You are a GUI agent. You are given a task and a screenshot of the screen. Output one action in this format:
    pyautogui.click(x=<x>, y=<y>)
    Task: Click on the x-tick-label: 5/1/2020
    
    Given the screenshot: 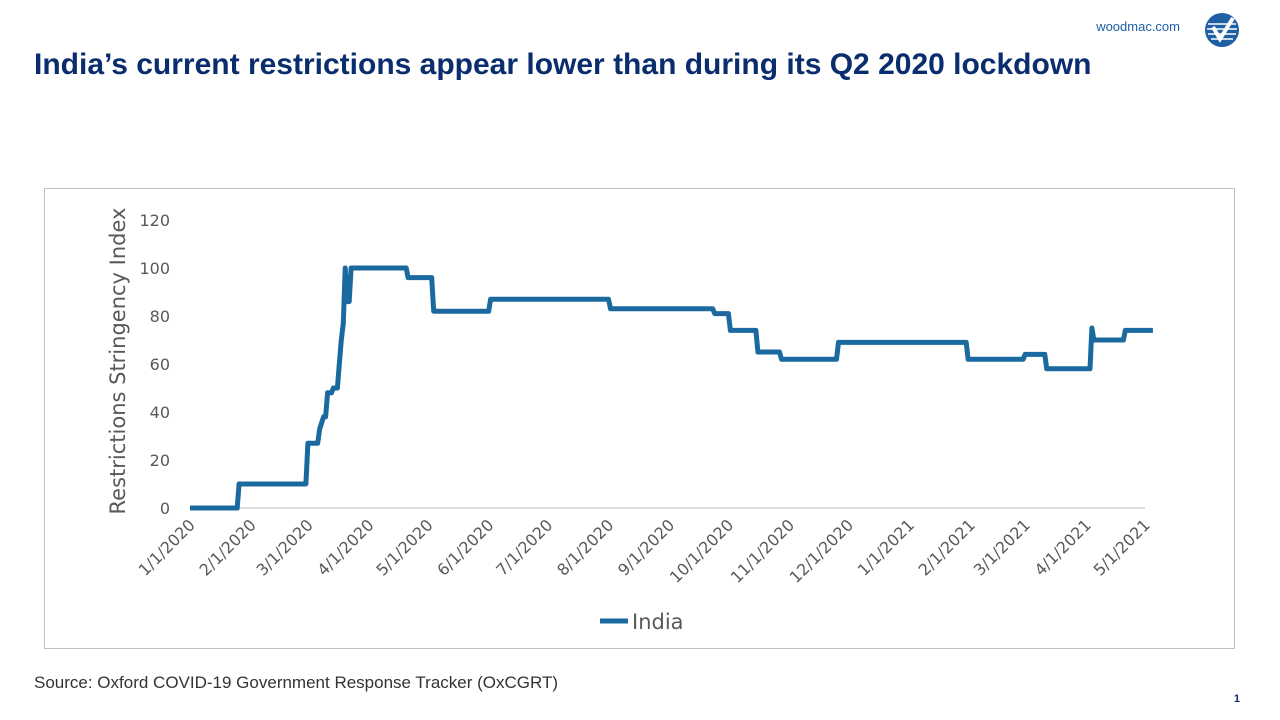 What is the action you would take?
    pyautogui.click(x=404, y=547)
    